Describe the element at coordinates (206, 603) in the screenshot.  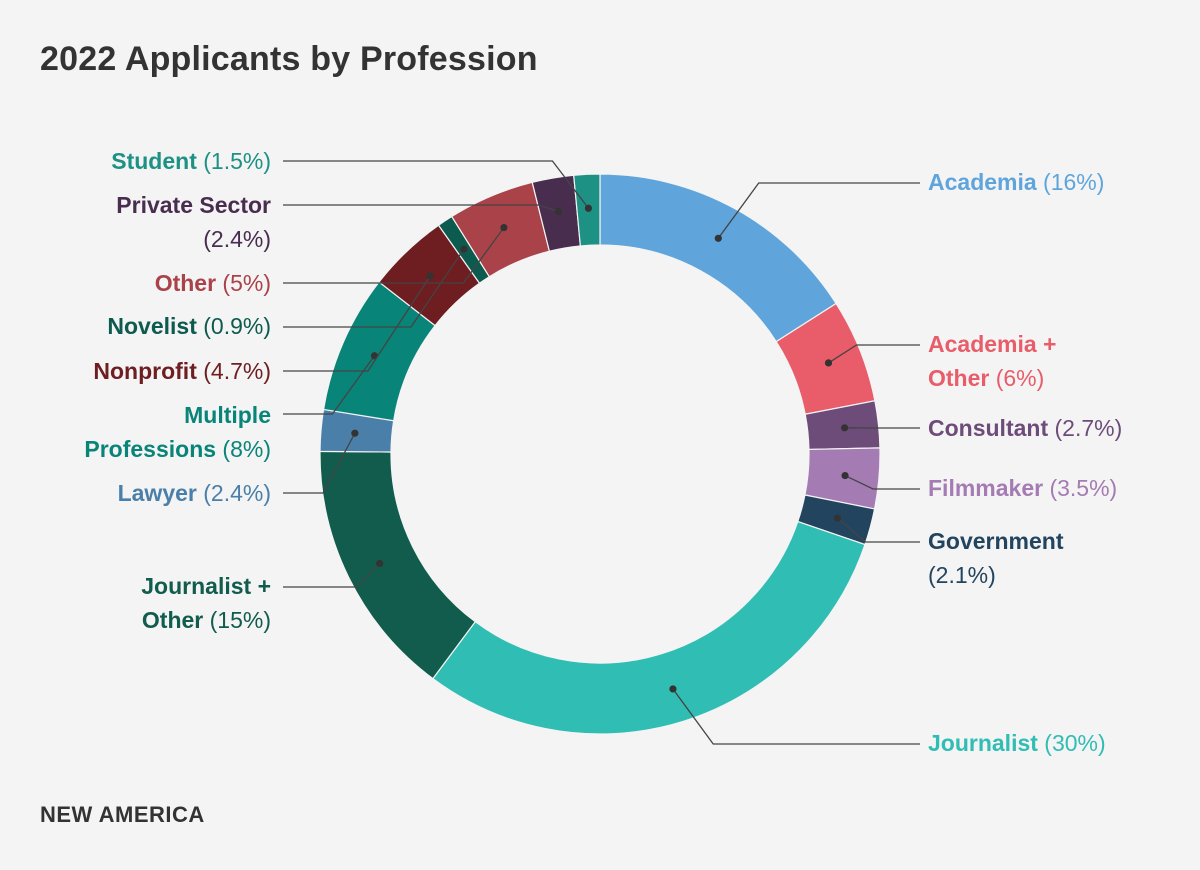
I see `label-journalist-other: Journalist + Other (15%)` at that location.